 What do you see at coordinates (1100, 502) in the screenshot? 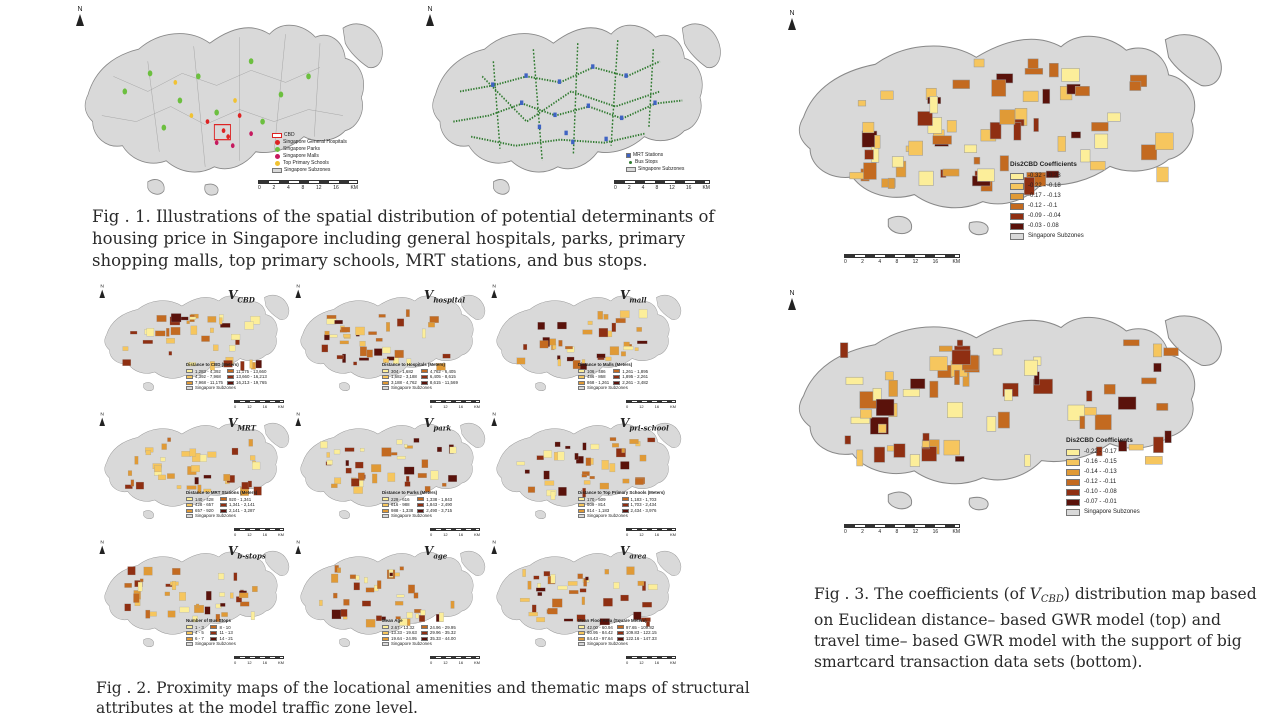
I see `legend-range: -0.07 - -0.01` at bounding box center [1100, 502].